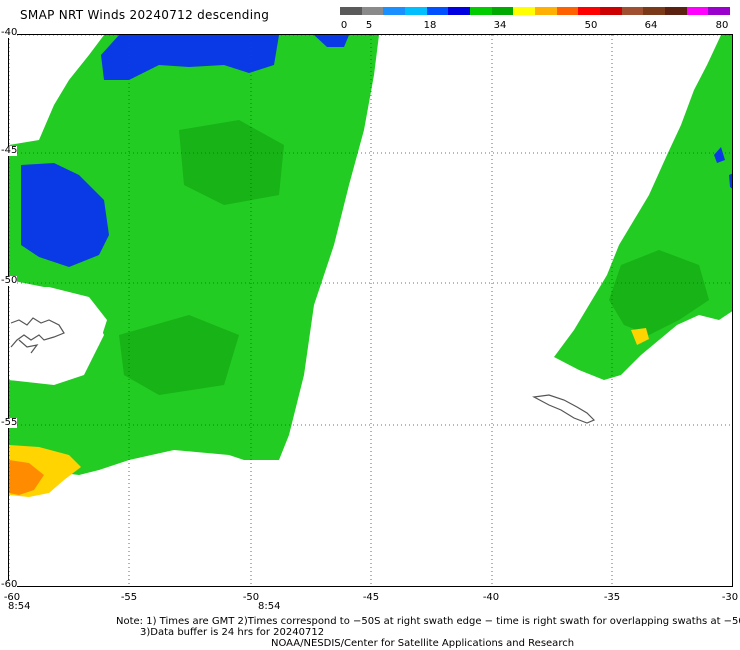  I want to click on swath-time-left: 8:54, so click(19, 606).